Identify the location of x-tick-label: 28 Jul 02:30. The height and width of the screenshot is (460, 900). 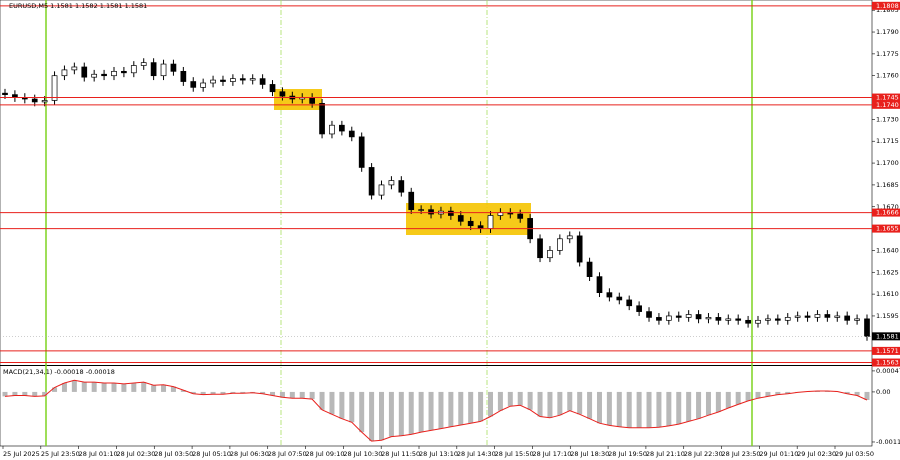
(135, 454).